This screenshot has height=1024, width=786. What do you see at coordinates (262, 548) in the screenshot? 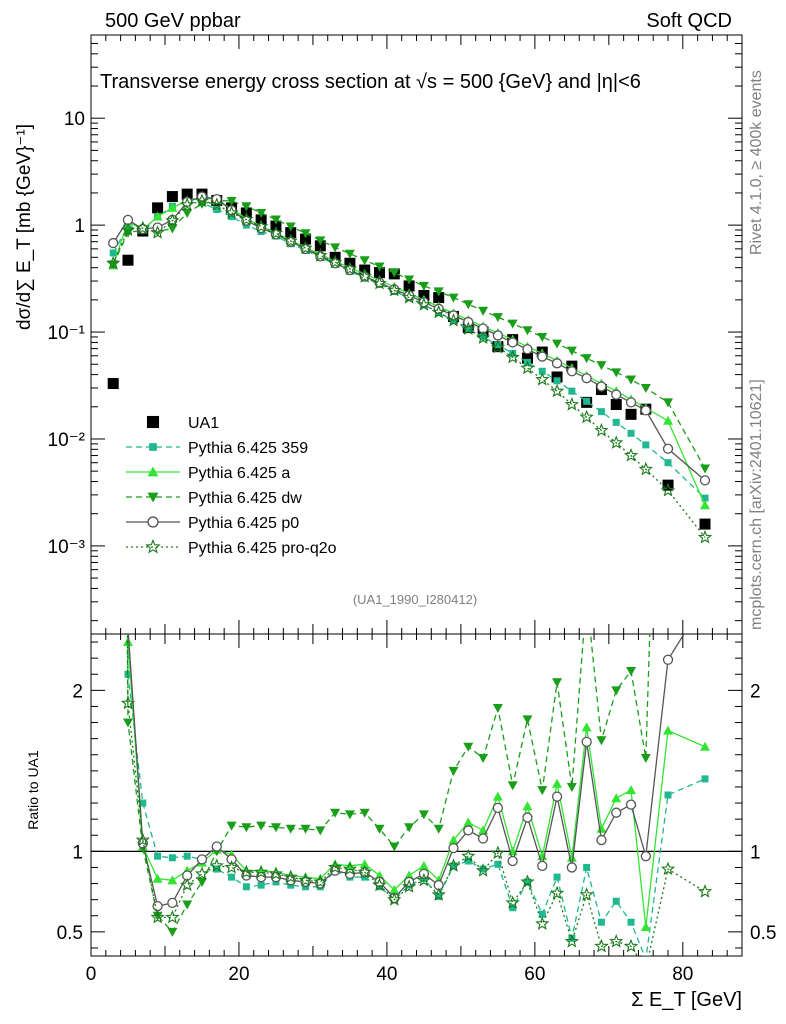
I see `legend-label: Pythia 6.425 pro-q2o` at bounding box center [262, 548].